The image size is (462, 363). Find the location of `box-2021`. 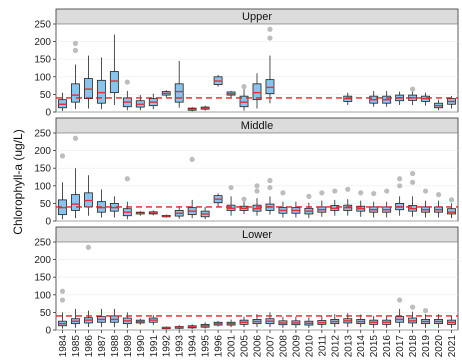

box-2021 is located at coordinates (451, 208).